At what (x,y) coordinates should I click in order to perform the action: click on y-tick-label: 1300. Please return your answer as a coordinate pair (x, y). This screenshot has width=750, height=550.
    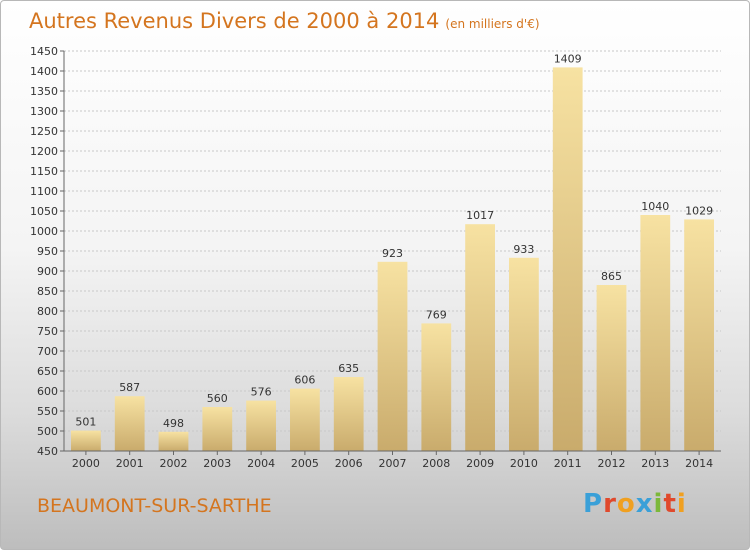
    Looking at the image, I should click on (44, 111).